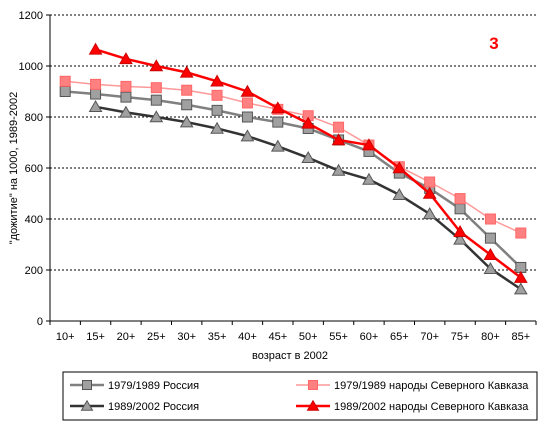  I want to click on legend-frame, so click(300, 396).